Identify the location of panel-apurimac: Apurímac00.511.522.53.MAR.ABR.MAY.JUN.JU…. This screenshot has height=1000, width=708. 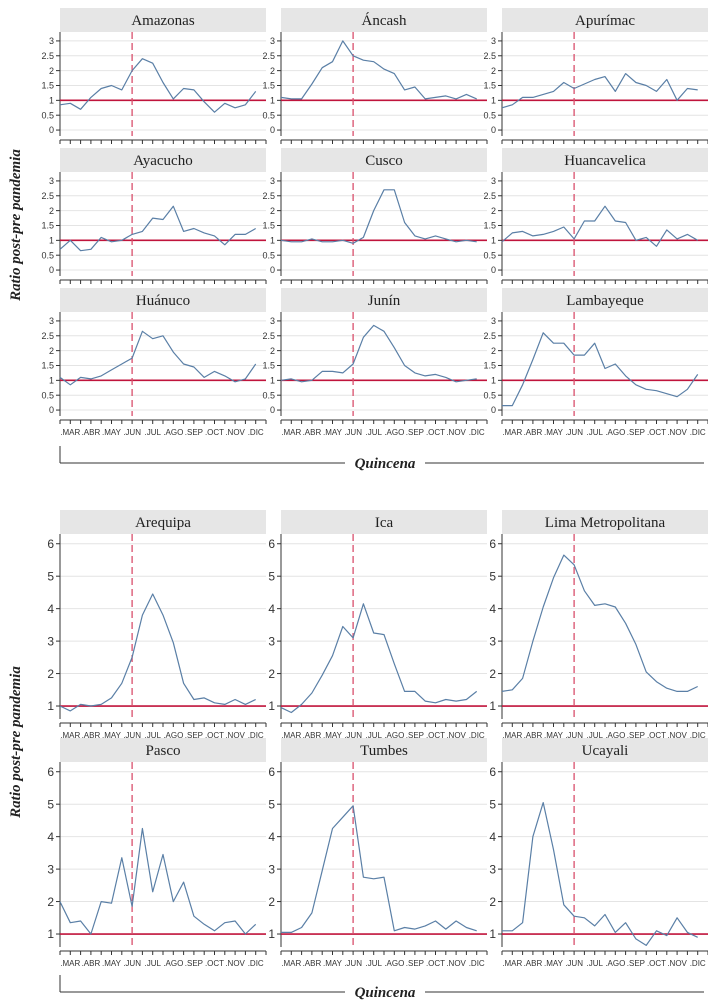
(595, 82).